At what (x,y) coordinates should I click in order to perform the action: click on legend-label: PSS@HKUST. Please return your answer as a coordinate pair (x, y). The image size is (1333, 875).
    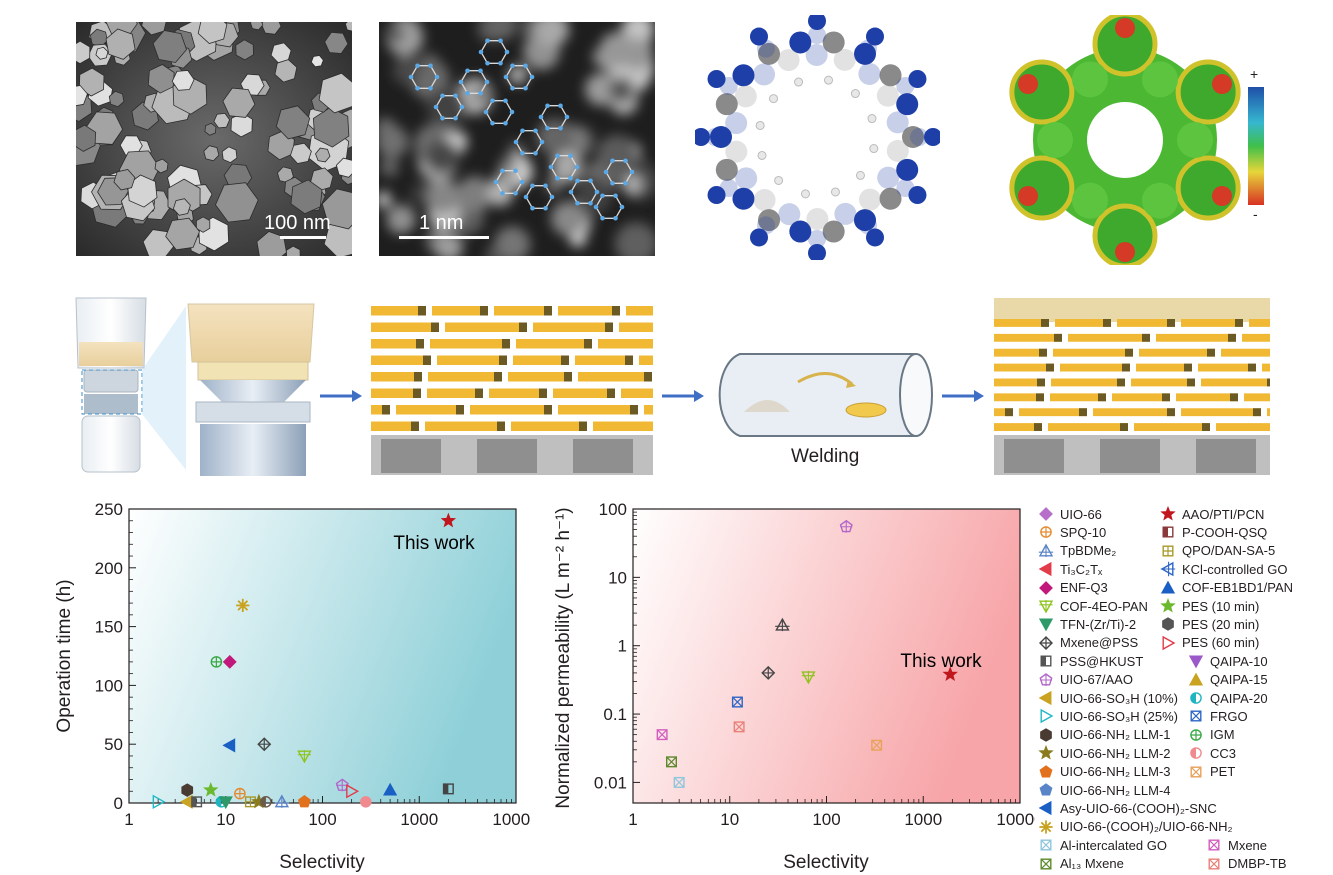
    Looking at the image, I should click on (1102, 661).